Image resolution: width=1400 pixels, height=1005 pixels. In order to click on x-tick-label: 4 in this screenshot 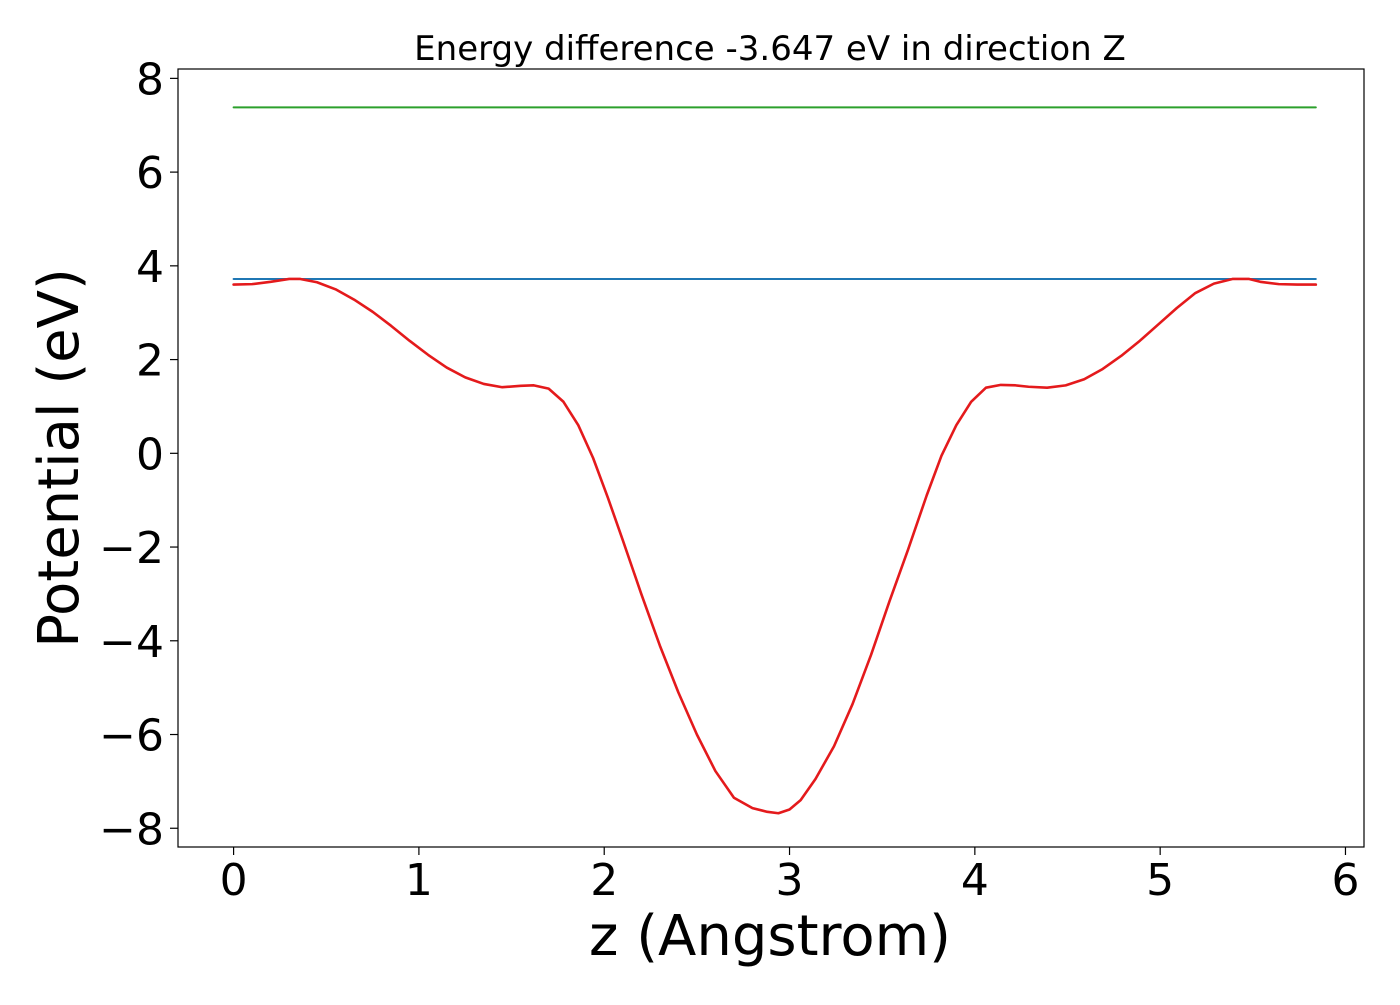, I will do `click(975, 880)`.